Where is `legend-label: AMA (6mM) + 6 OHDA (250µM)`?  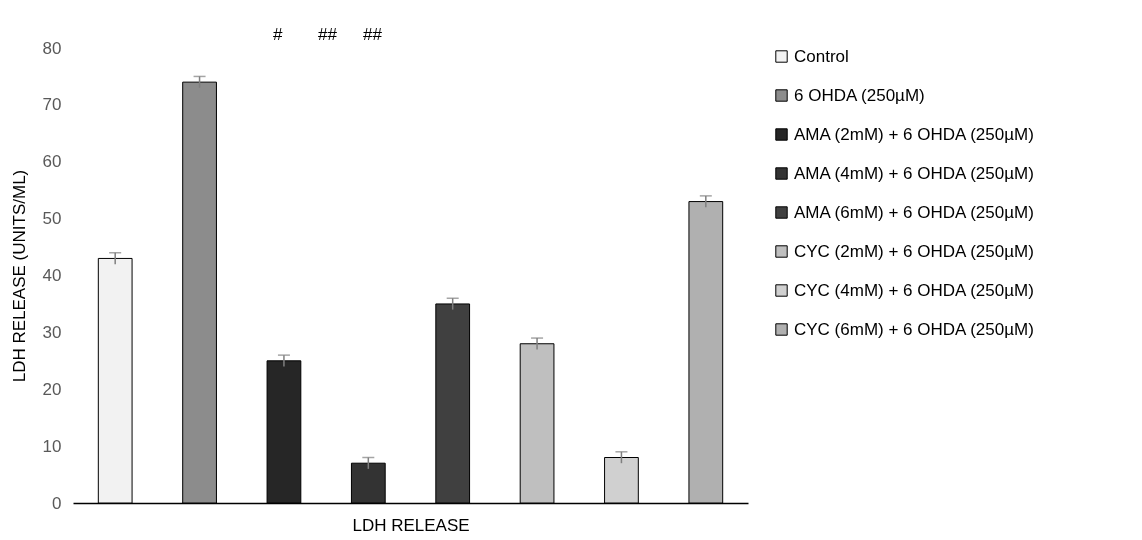
legend-label: AMA (6mM) + 6 OHDA (250µM) is located at coordinates (914, 212).